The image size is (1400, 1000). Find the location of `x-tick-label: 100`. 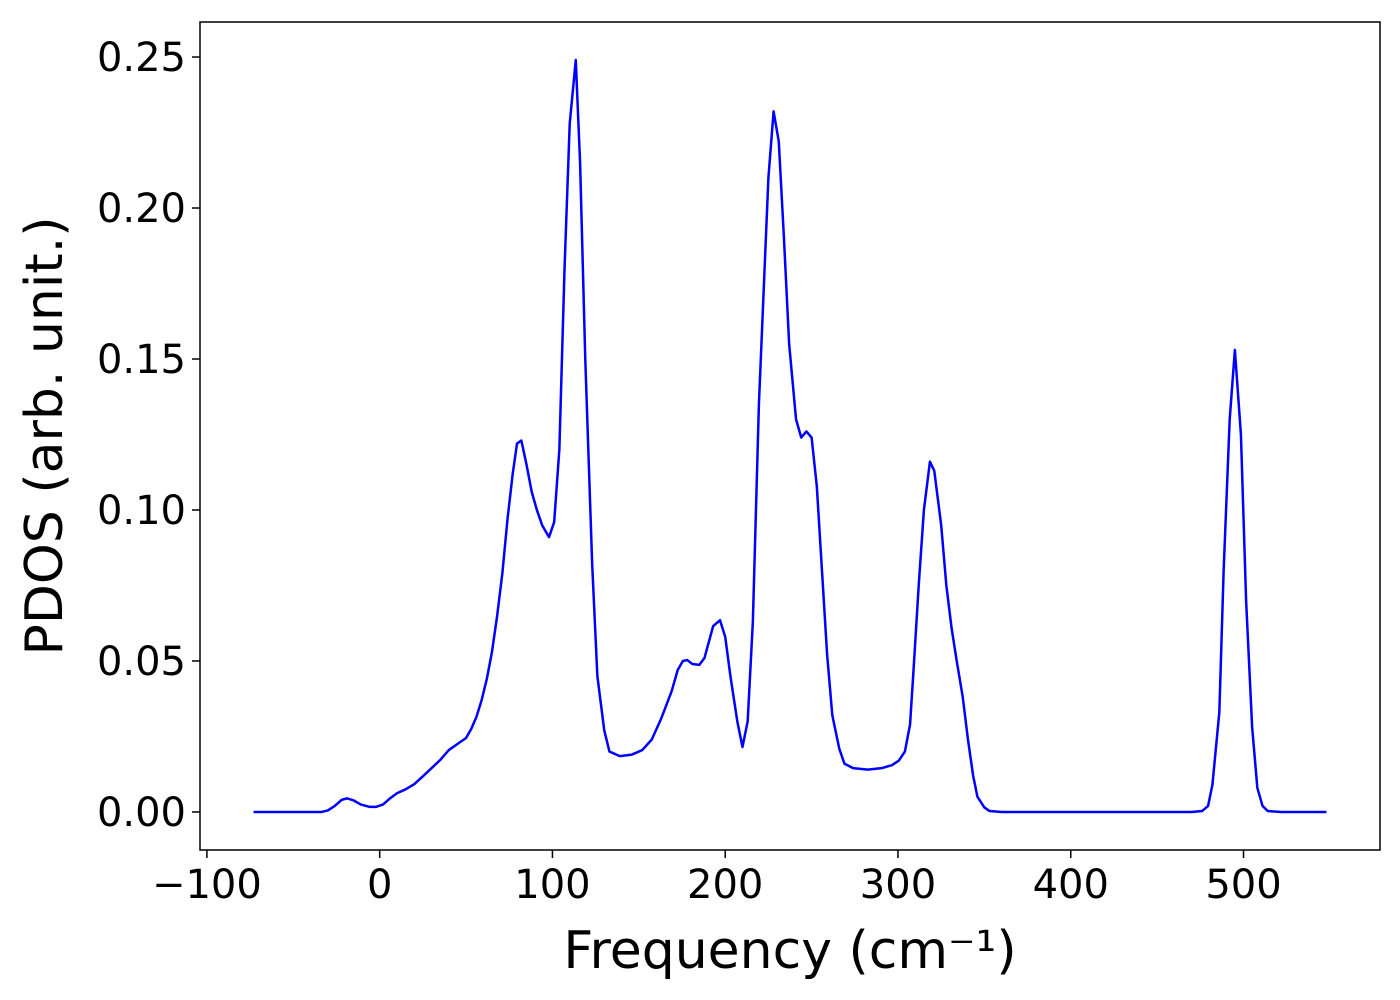

x-tick-label: 100 is located at coordinates (552, 885).